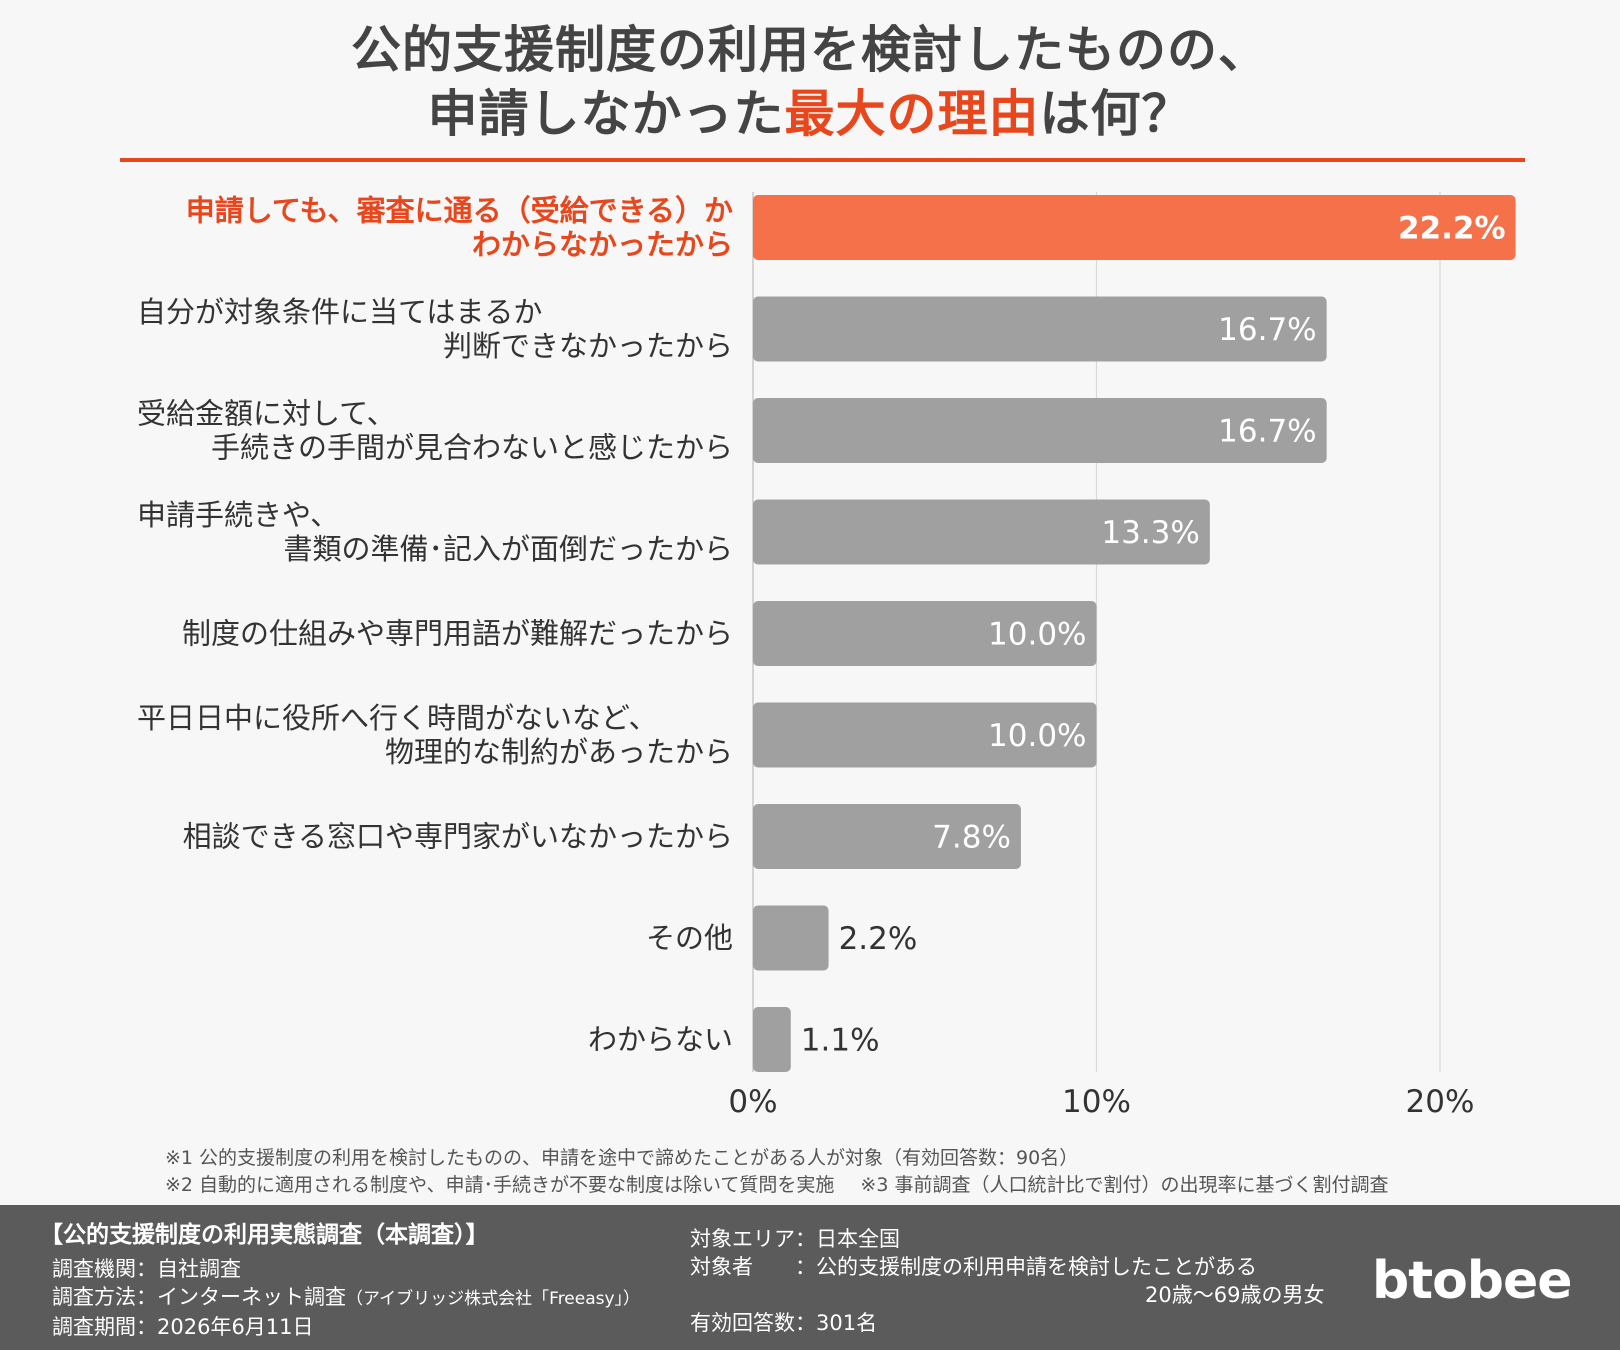 This screenshot has width=1620, height=1350. Describe the element at coordinates (146, 1269) in the screenshot. I see `survey-org: 調査機関：自社調査` at that location.